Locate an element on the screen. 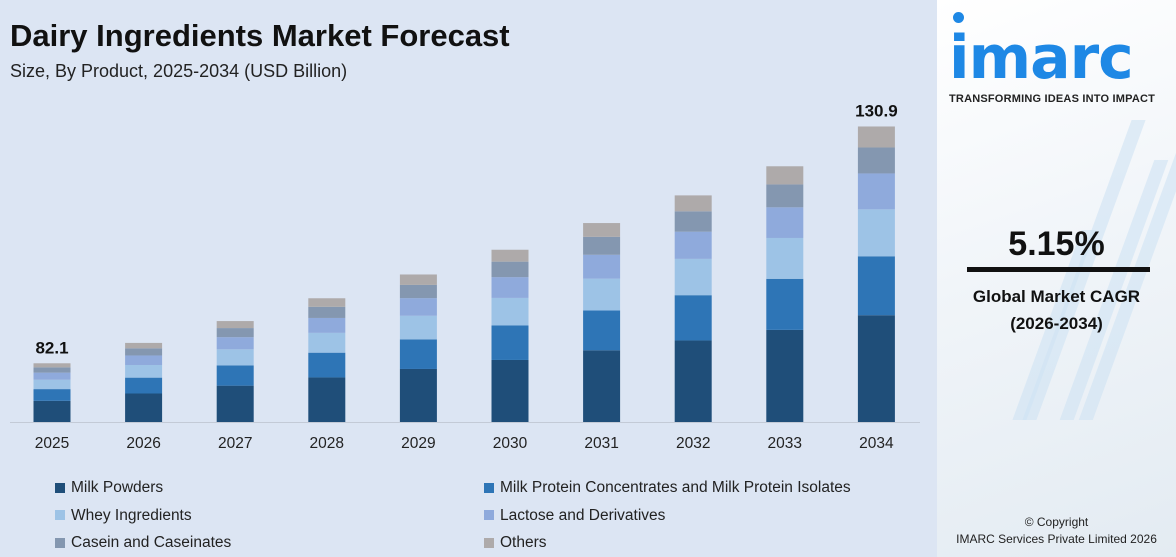  legend-label: Milk Powders is located at coordinates (117, 487).